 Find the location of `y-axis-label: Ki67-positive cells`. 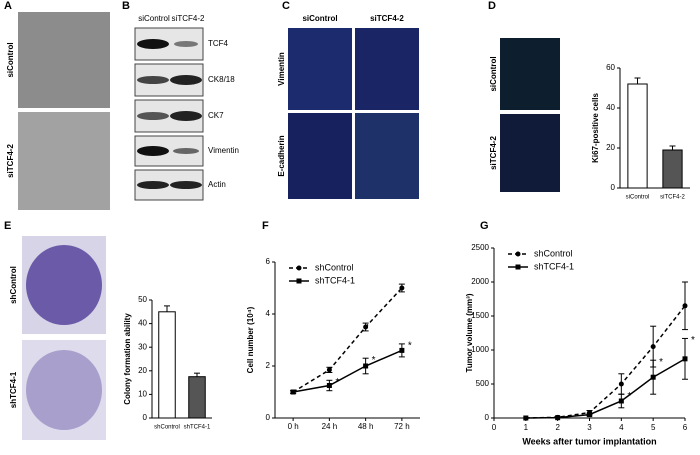

y-axis-label: Ki67-positive cells is located at coordinates (595, 128).